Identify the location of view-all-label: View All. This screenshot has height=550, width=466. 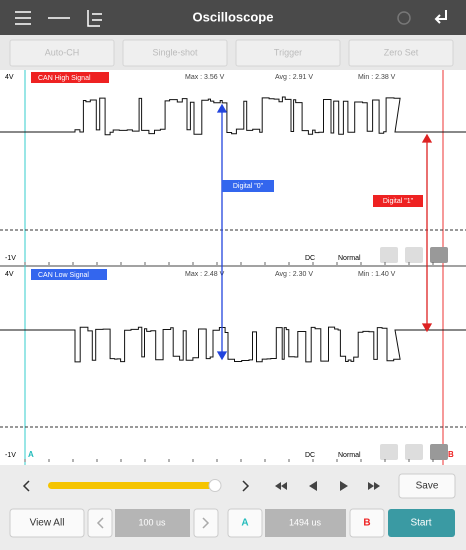
(47, 523).